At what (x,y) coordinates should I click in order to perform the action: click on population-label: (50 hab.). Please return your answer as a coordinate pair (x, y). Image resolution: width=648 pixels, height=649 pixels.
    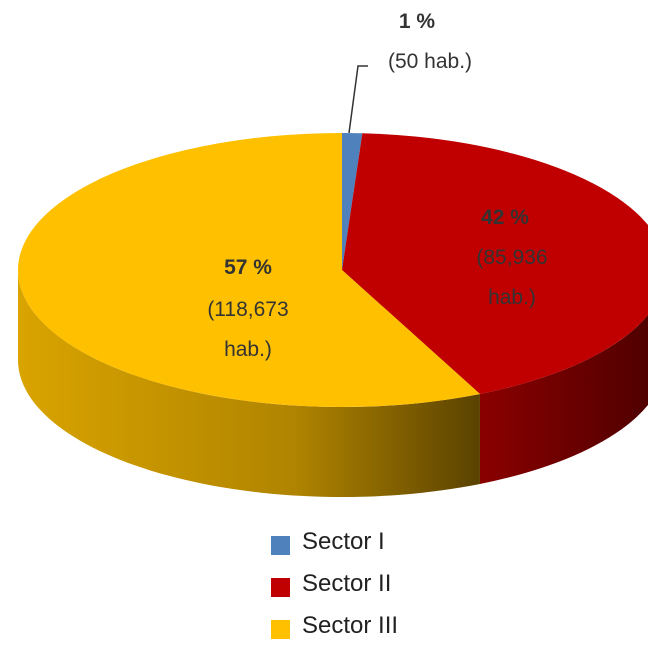
    Looking at the image, I should click on (430, 61).